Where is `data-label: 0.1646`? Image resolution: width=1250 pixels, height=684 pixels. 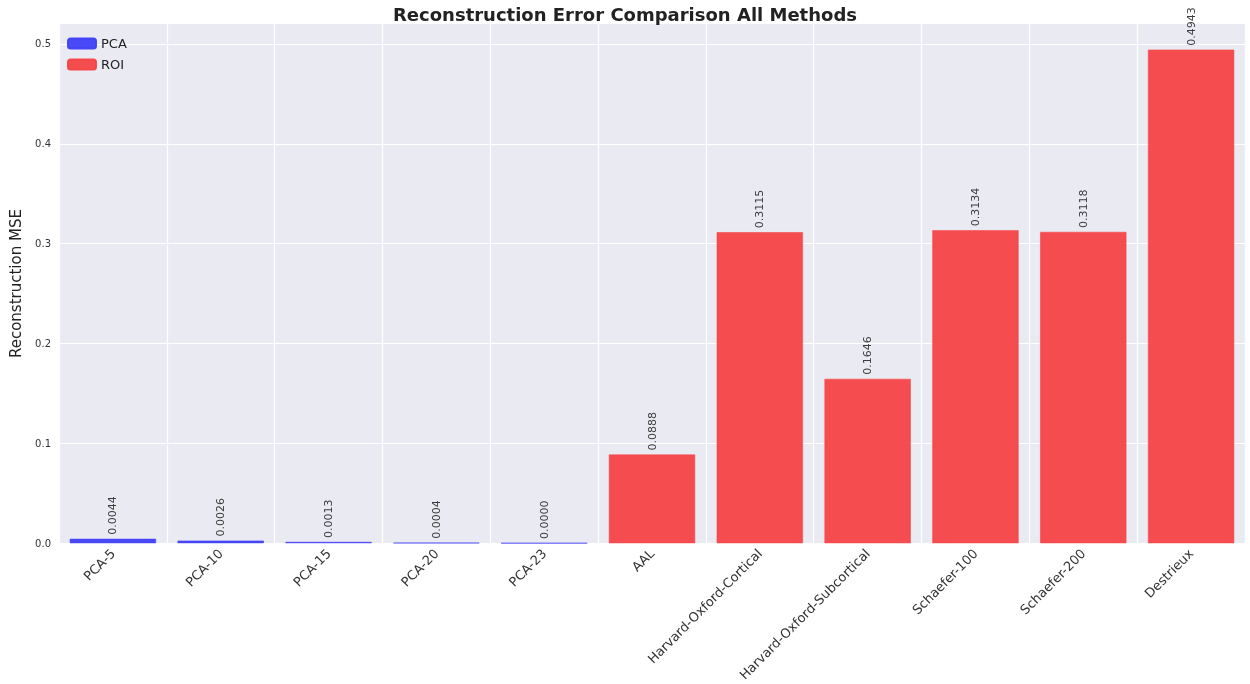 data-label: 0.1646 is located at coordinates (868, 355).